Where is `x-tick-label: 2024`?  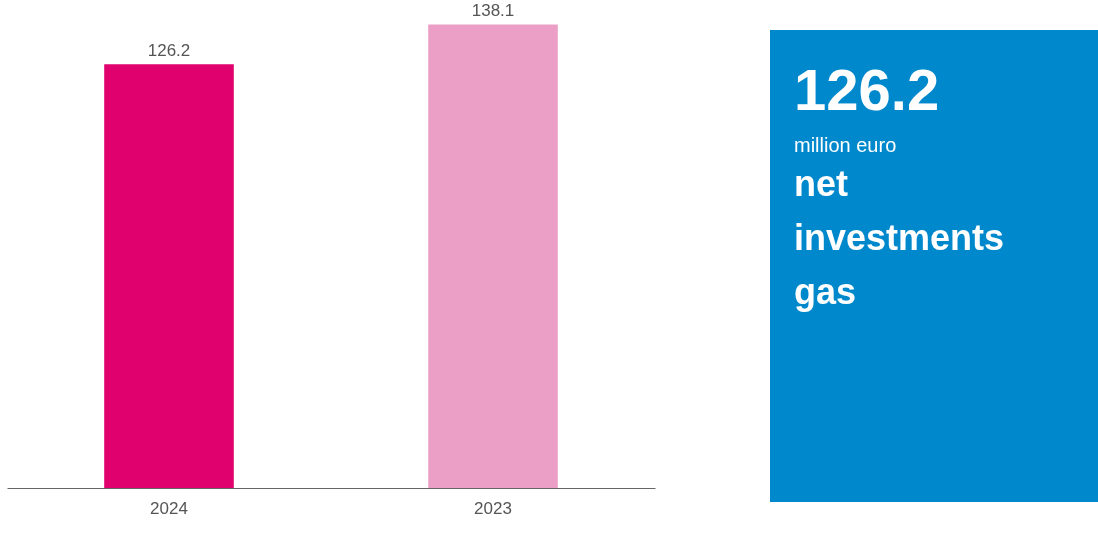 x-tick-label: 2024 is located at coordinates (169, 508).